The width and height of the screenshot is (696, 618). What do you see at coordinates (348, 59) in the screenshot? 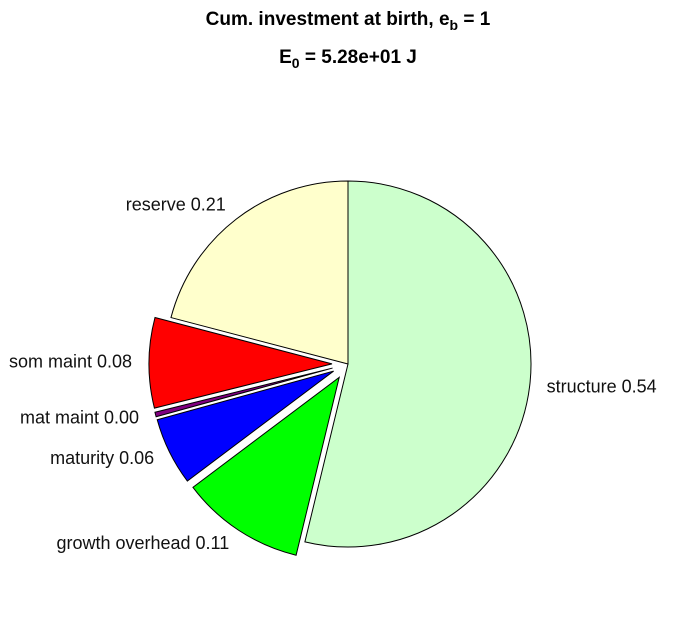
I see `chart-subtitle: E0 = 5.28e+01 J` at bounding box center [348, 59].